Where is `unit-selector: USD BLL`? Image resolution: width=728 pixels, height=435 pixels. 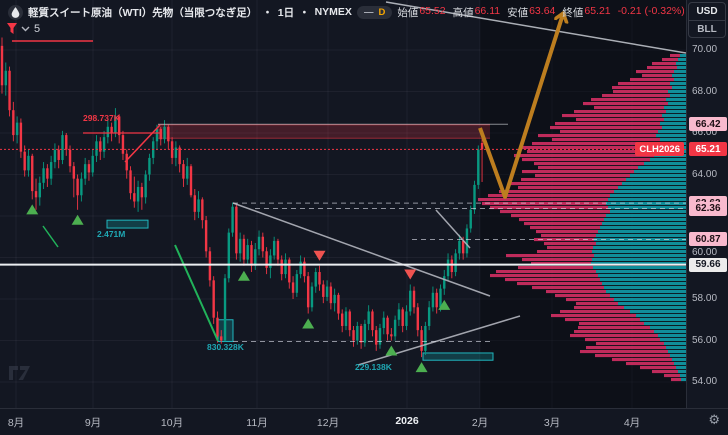 unit-selector: USD BLL is located at coordinates (707, 20).